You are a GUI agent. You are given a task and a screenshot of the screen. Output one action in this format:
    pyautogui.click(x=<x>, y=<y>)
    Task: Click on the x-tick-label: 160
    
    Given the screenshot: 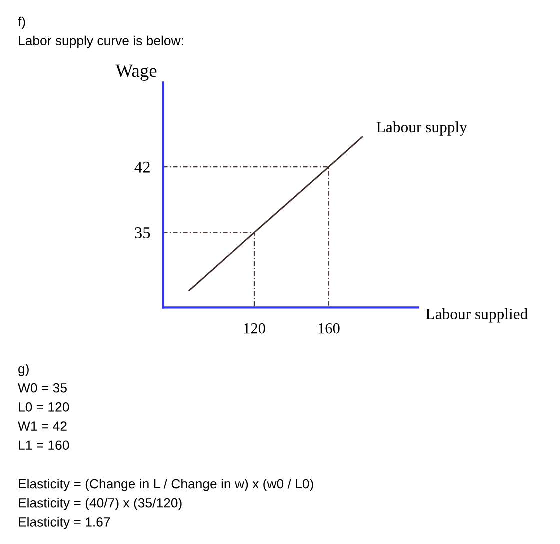 What is the action you would take?
    pyautogui.click(x=329, y=328)
    